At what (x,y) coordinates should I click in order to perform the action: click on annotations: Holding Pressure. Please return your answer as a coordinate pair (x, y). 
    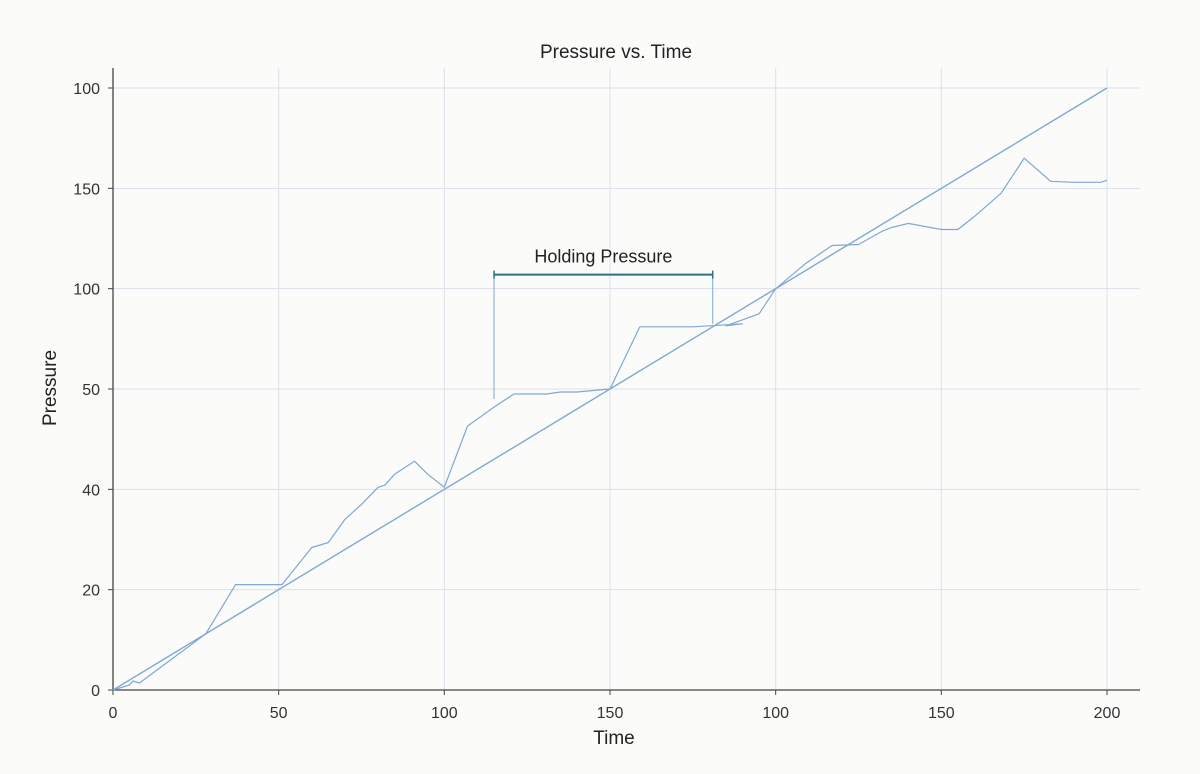
    Looking at the image, I should click on (603, 323).